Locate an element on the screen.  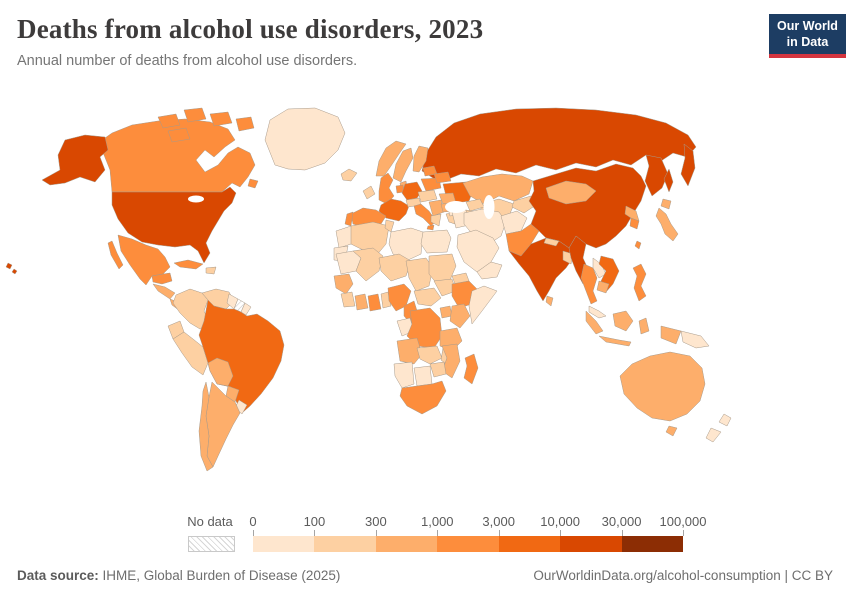
country-senegal-guinea is located at coordinates (343, 284).